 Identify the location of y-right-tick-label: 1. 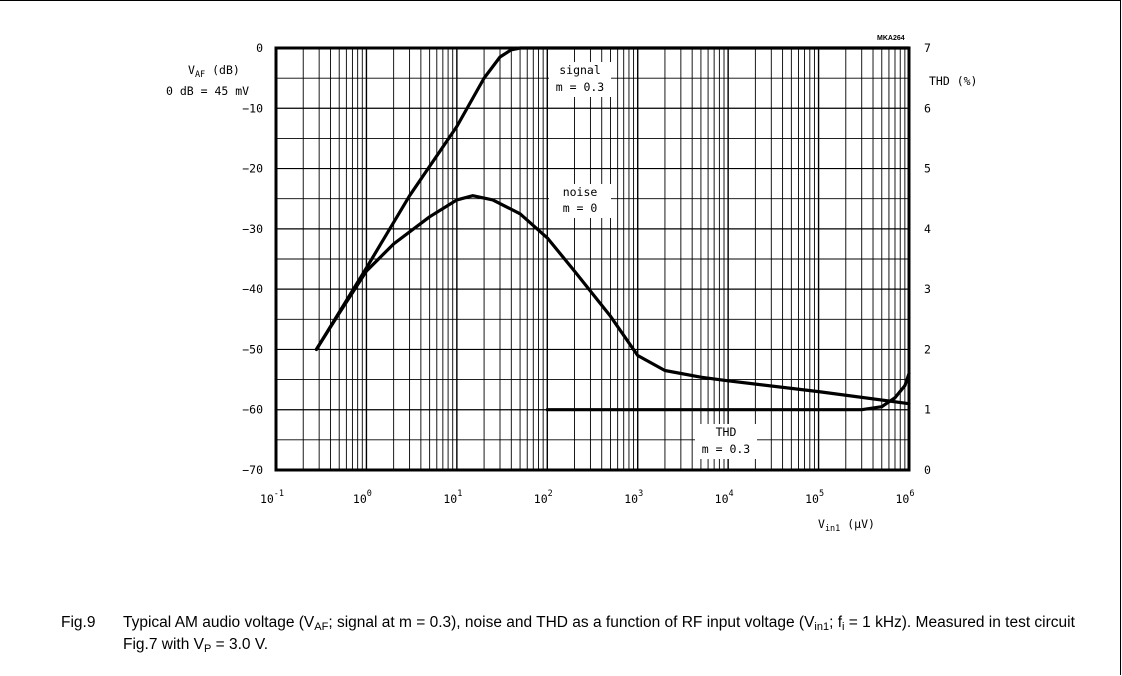
(927, 410).